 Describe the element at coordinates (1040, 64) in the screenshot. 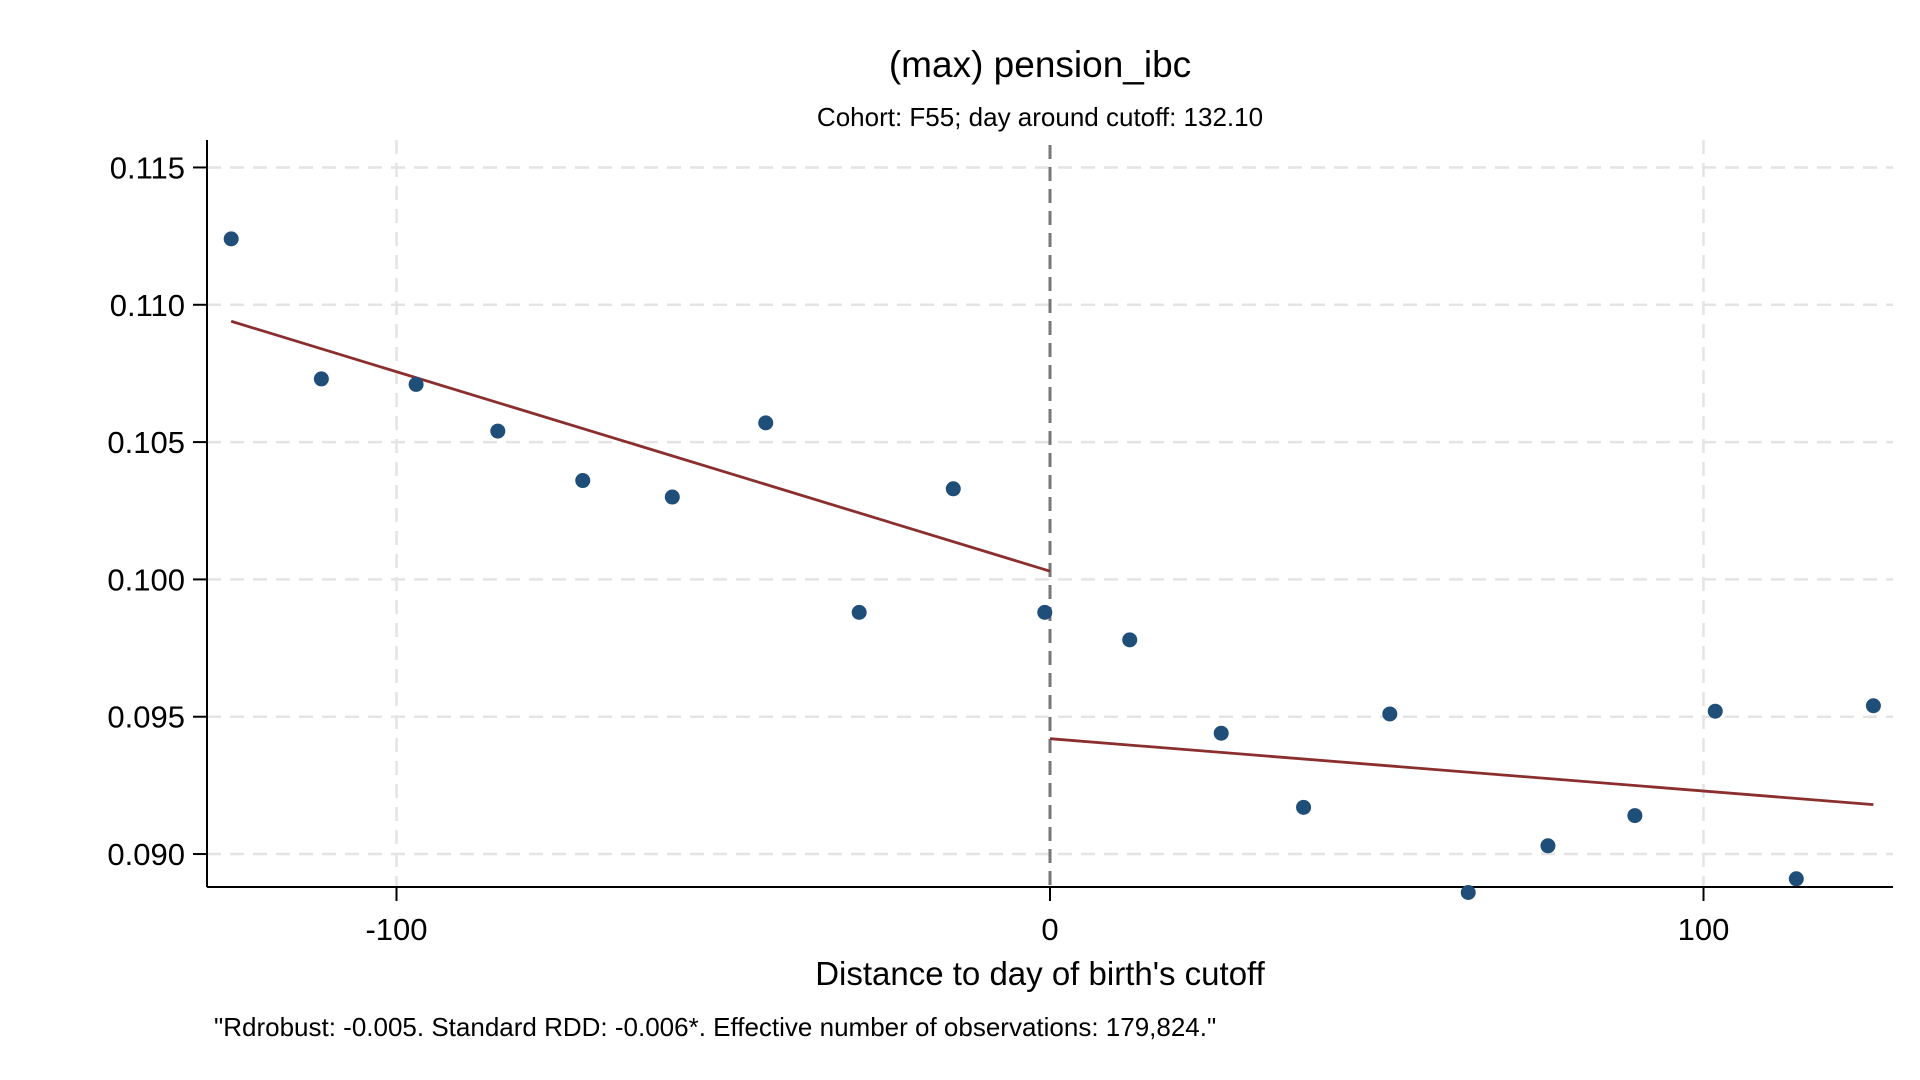

I see `chart-title: (max) pension_ibc` at that location.